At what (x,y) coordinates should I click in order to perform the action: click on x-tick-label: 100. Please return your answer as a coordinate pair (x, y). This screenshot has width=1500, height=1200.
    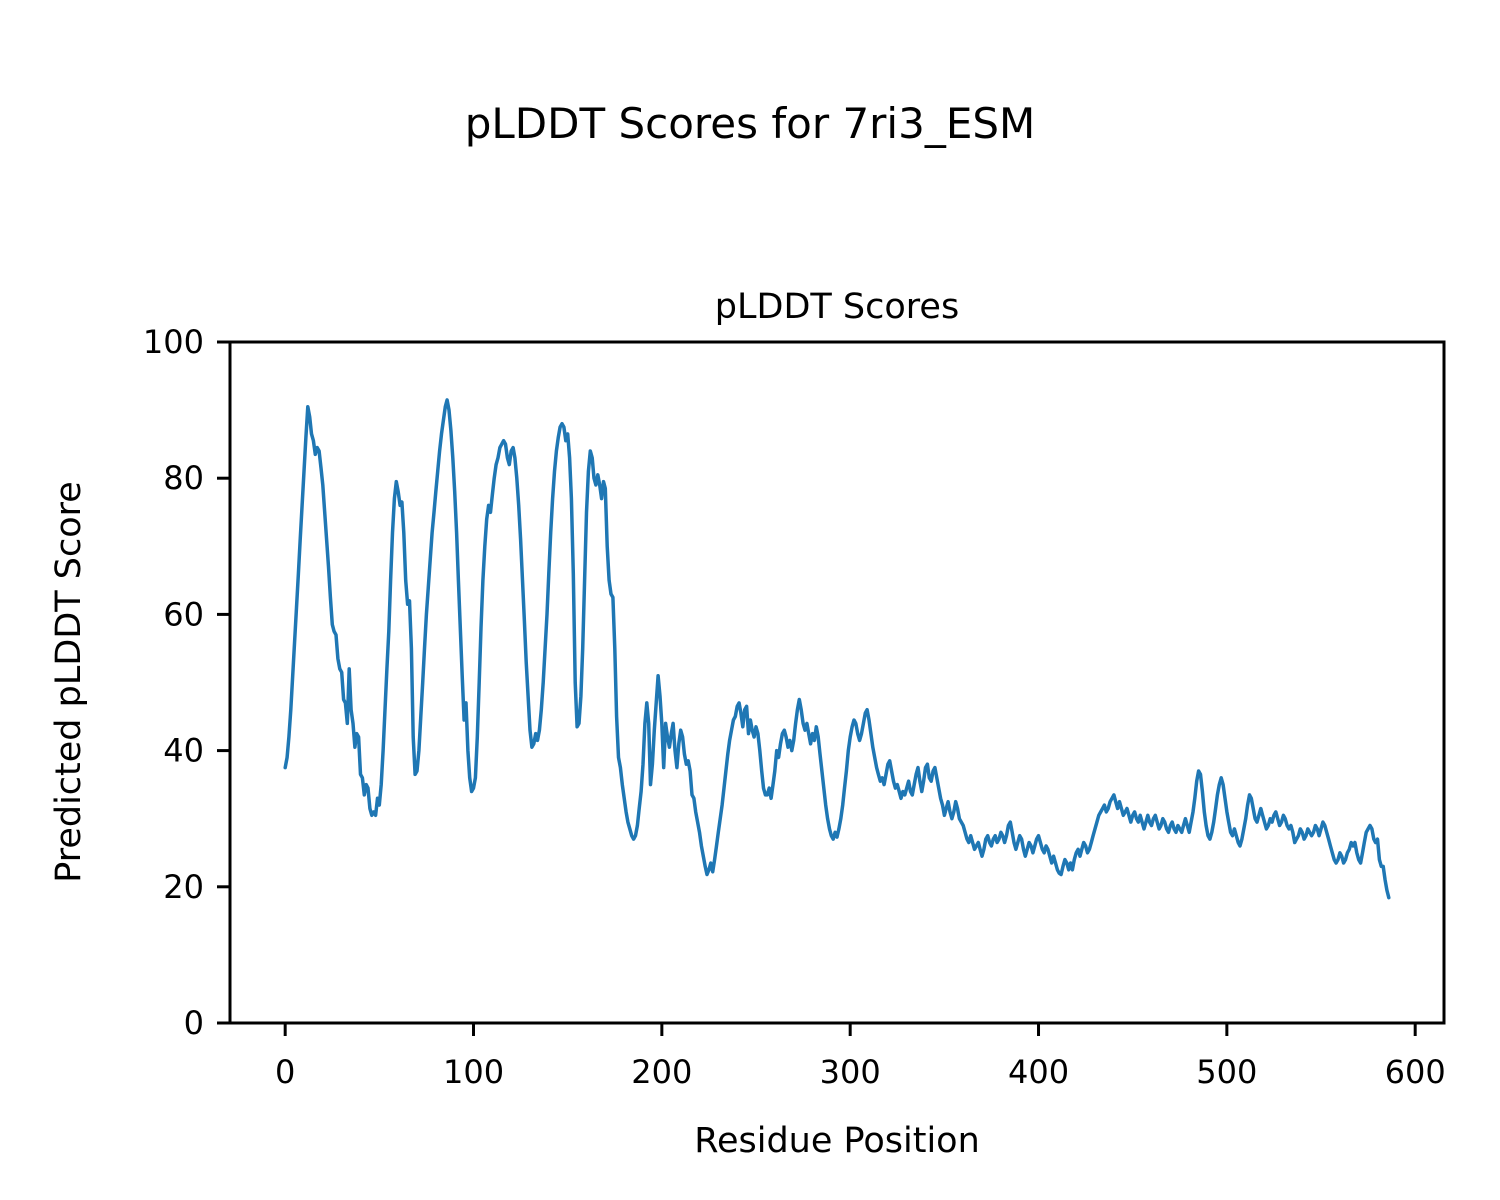
    Looking at the image, I should click on (473, 1072).